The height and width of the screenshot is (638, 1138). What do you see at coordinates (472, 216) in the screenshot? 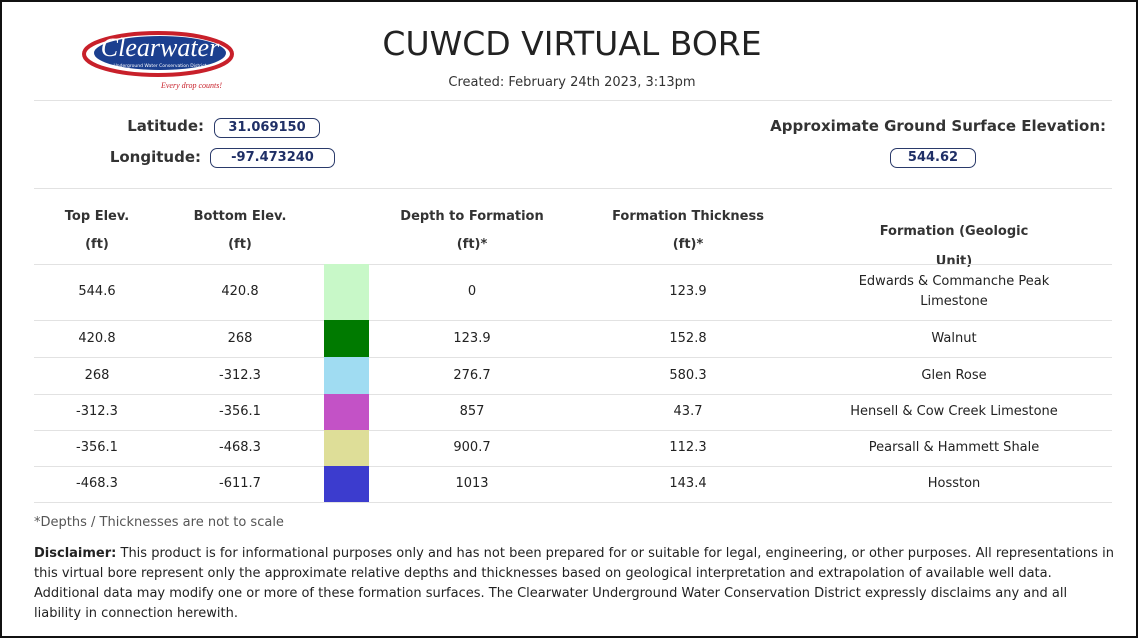
I see `column-header: Depth to Formation` at bounding box center [472, 216].